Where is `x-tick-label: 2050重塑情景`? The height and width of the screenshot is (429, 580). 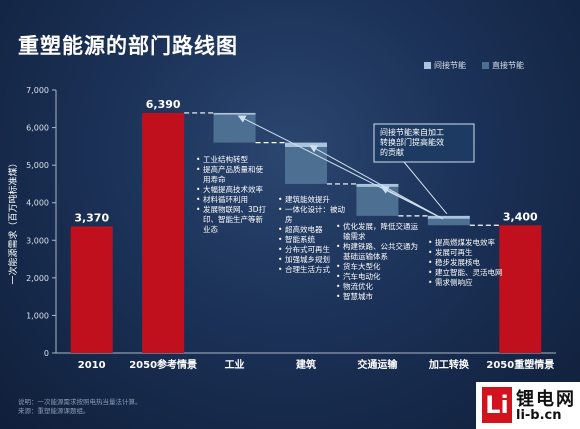 x-tick-label: 2050重塑情景 is located at coordinates (520, 364).